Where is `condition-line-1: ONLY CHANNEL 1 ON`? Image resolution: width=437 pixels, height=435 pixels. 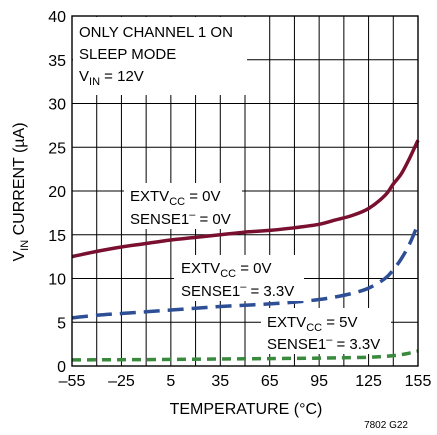
condition-line-1: ONLY CHANNEL 1 ON is located at coordinates (156, 32).